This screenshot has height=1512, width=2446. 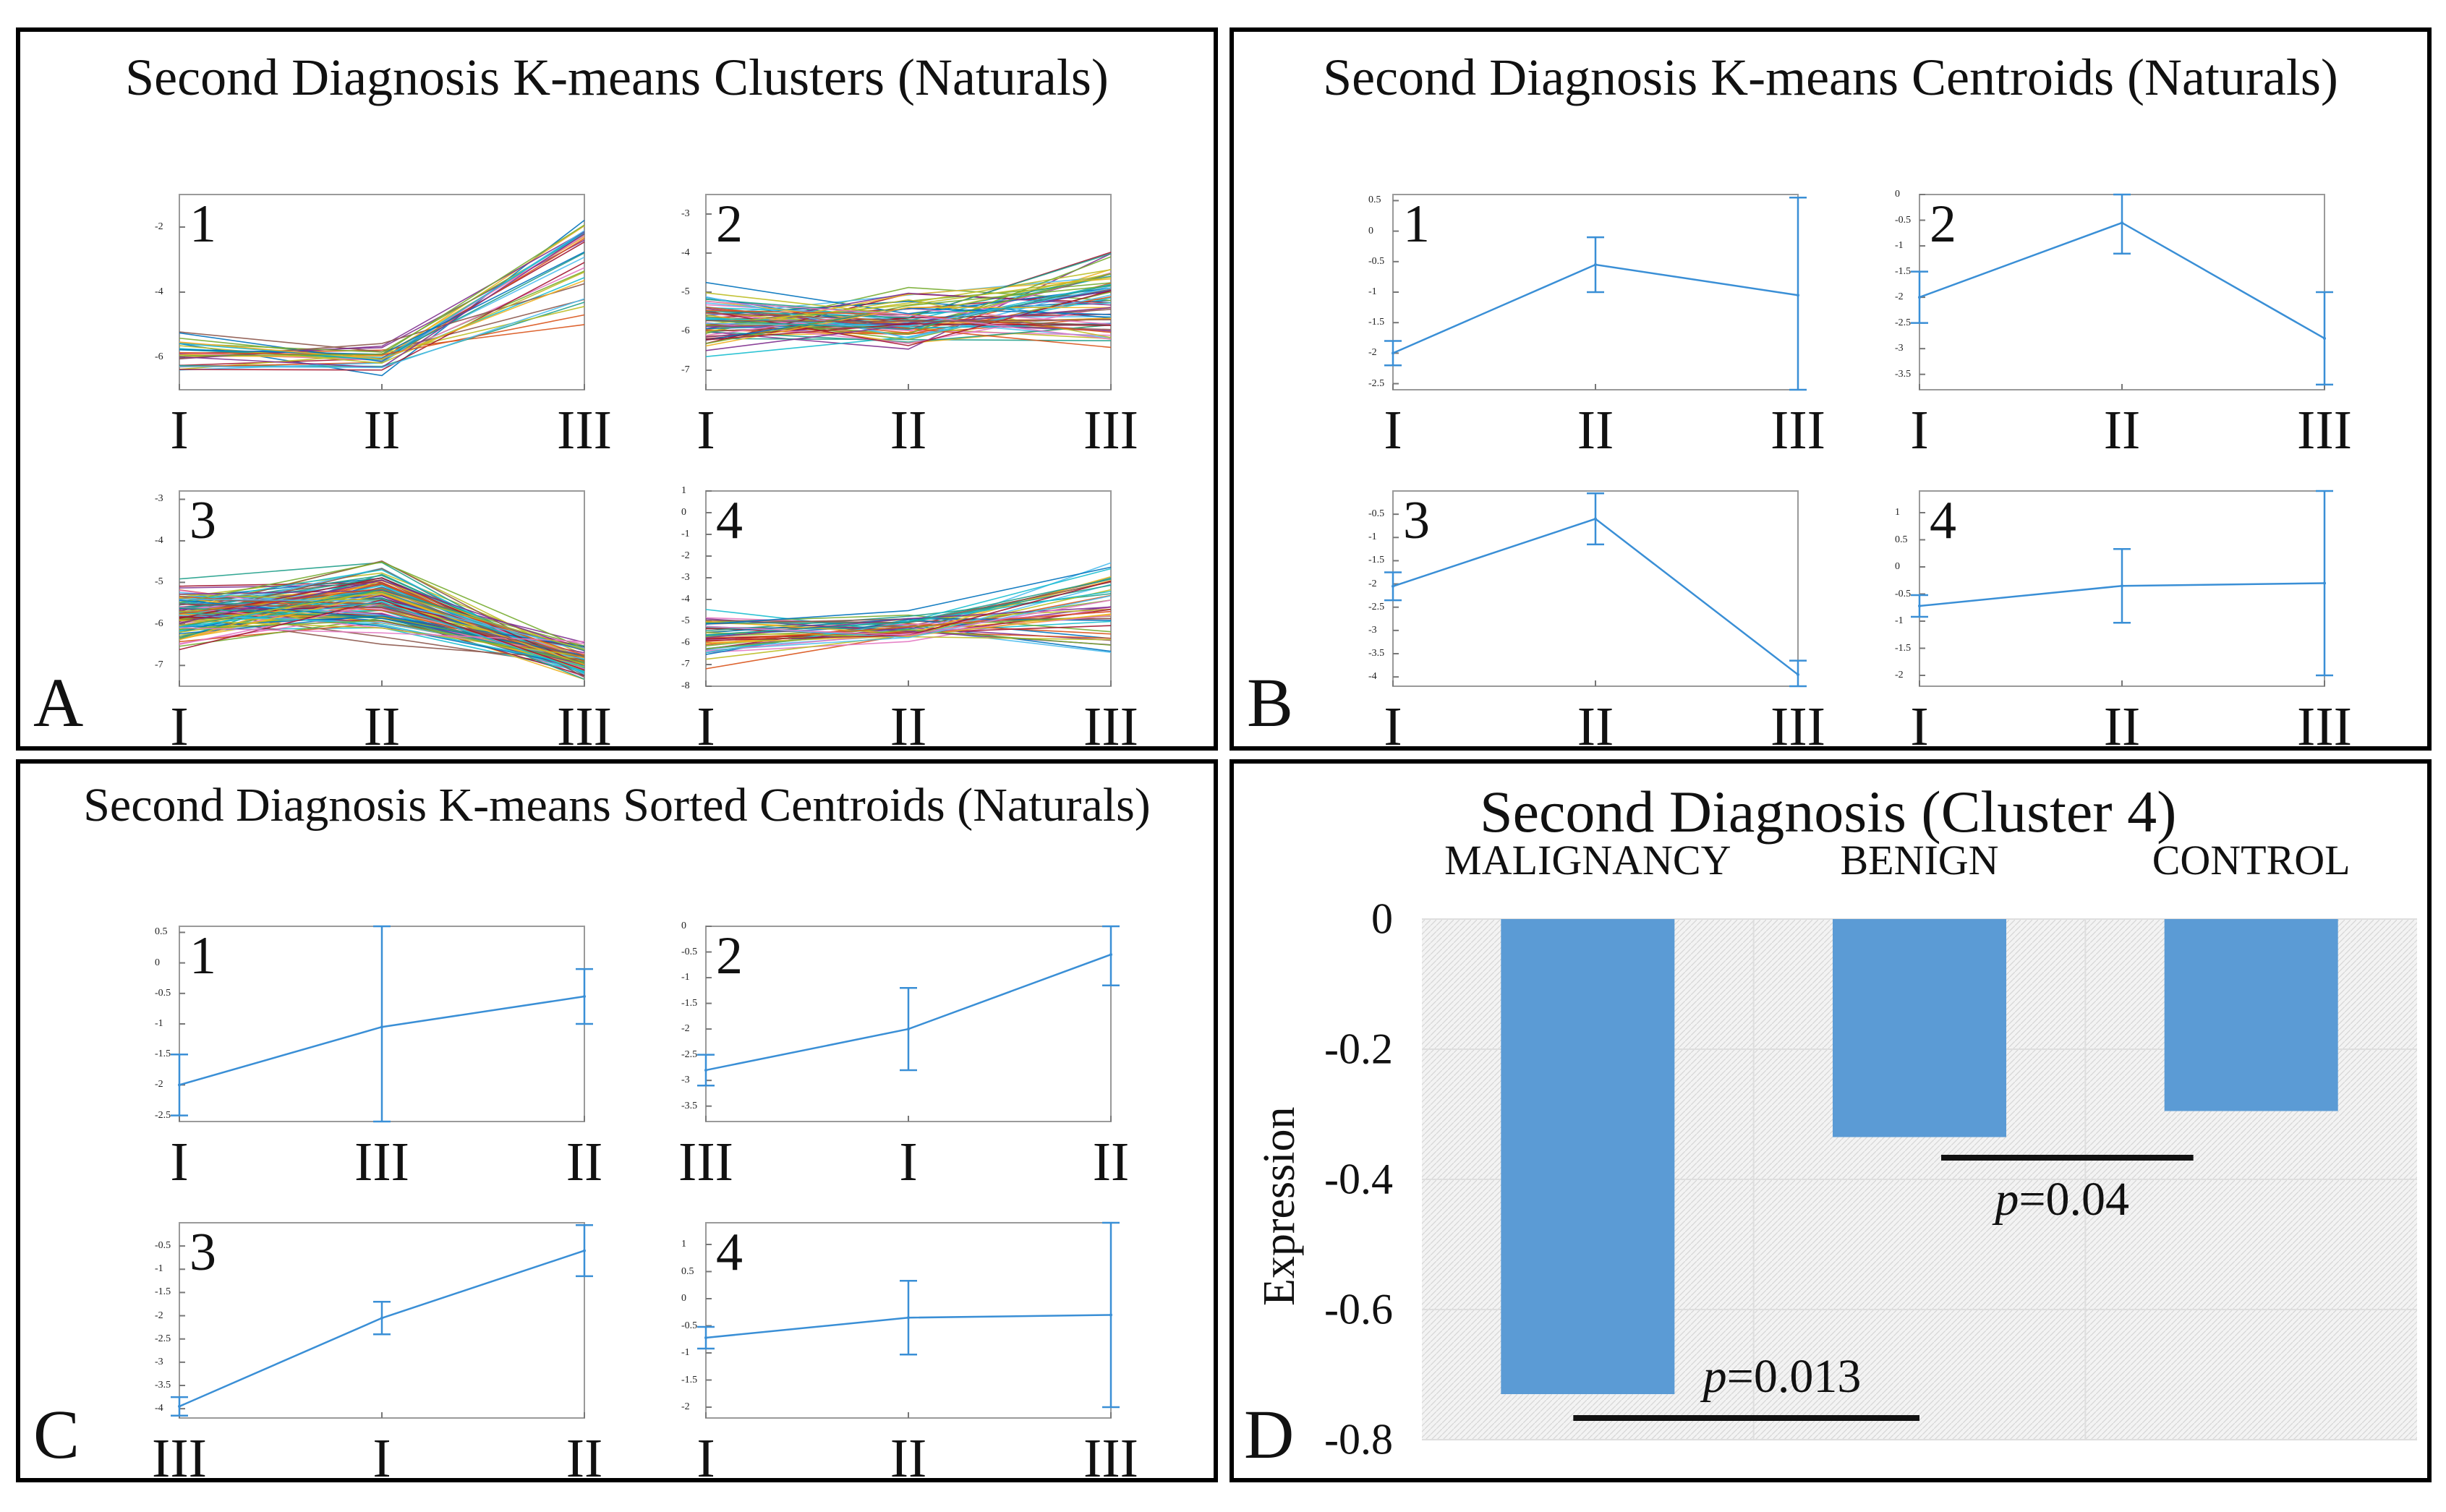 I want to click on panel-a-subplot-4: 1 0 -1 -2 -3 -4 -5 -6 -7 -8 4 I II III, so click(x=909, y=620).